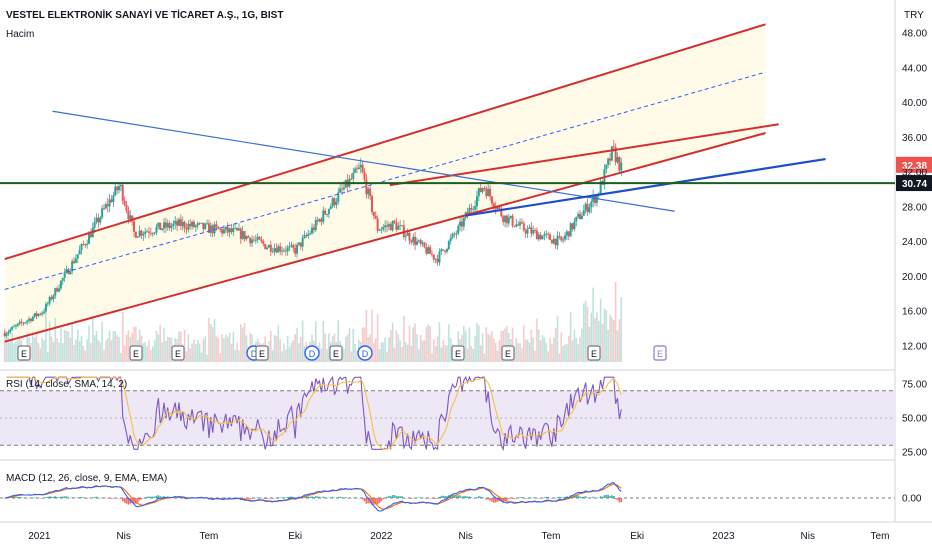  I want to click on rsi-lines, so click(314, 413).